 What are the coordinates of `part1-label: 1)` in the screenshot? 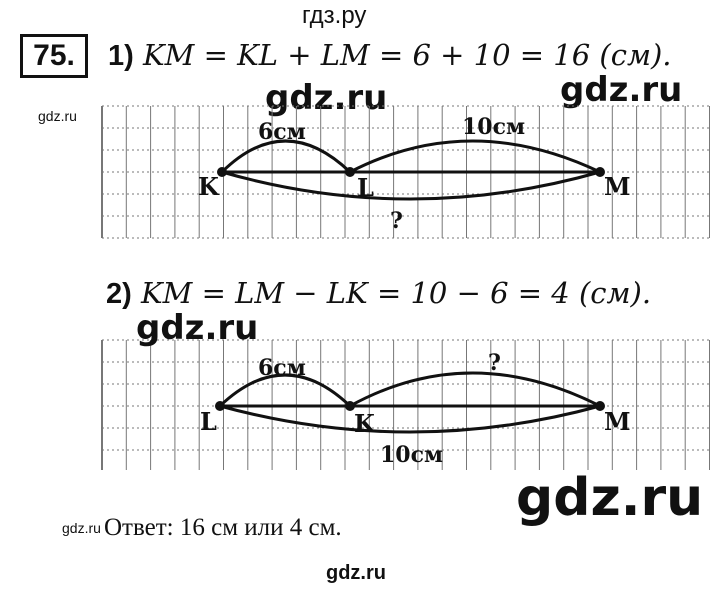 It's located at (121, 56).